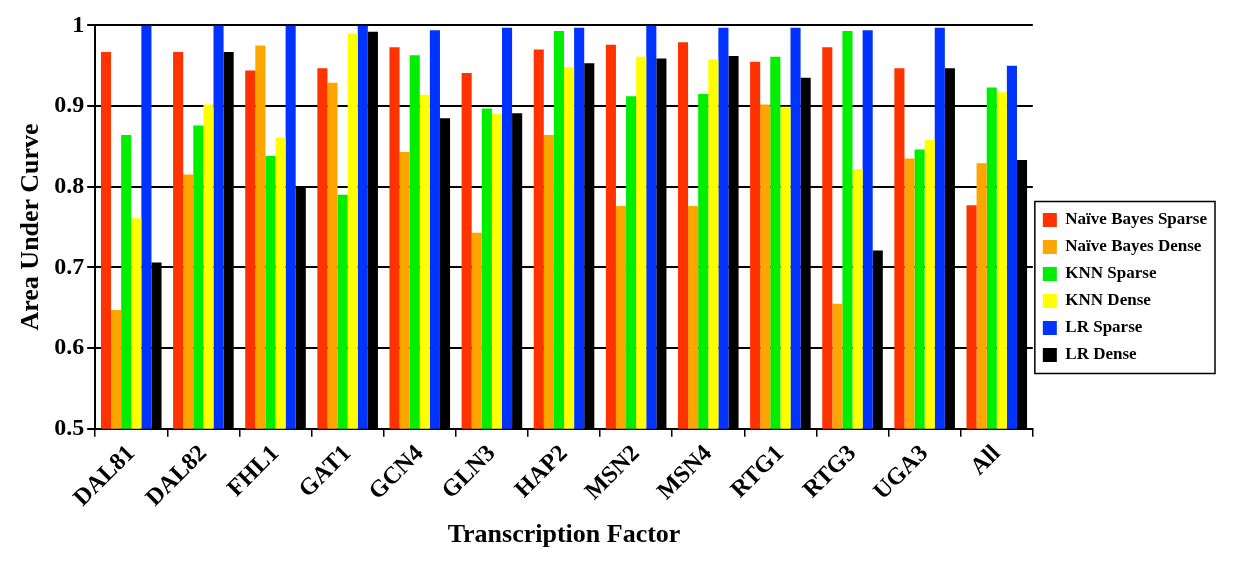 The image size is (1233, 563). I want to click on y-tick-label: 0.7, so click(69, 265).